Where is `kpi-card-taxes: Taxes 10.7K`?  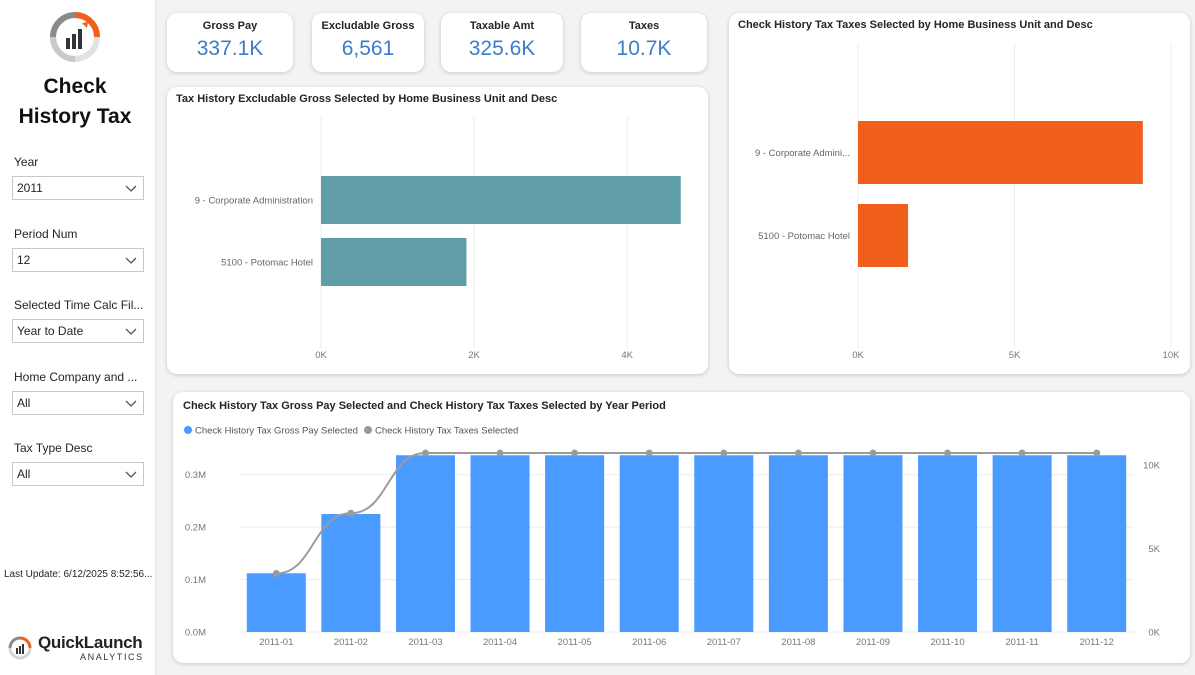
kpi-card-taxes: Taxes 10.7K is located at coordinates (644, 42).